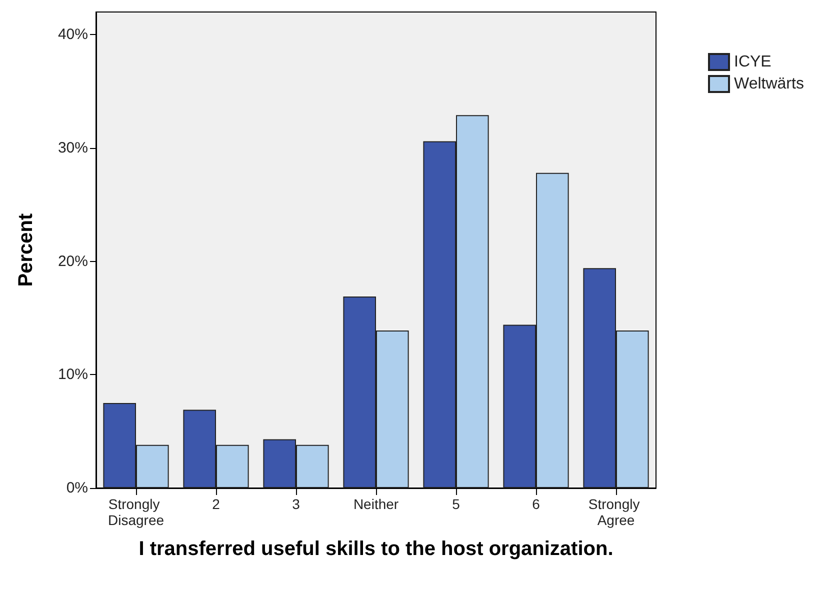 The width and height of the screenshot is (826, 597). What do you see at coordinates (536, 504) in the screenshot?
I see `x-tick-label: 6` at bounding box center [536, 504].